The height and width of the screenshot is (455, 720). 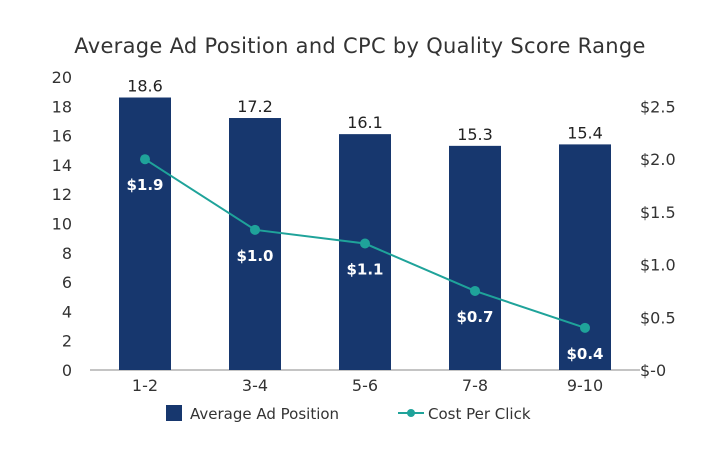 What do you see at coordinates (62, 77) in the screenshot?
I see `left-tick-label: 20` at bounding box center [62, 77].